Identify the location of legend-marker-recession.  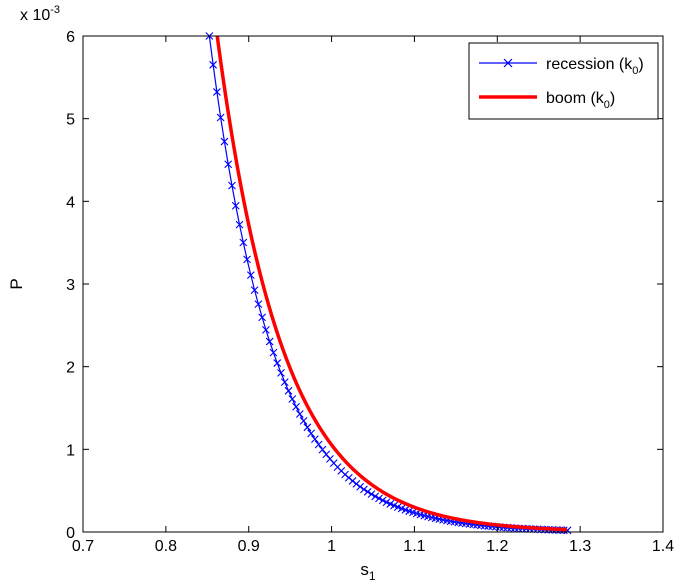
(508, 63).